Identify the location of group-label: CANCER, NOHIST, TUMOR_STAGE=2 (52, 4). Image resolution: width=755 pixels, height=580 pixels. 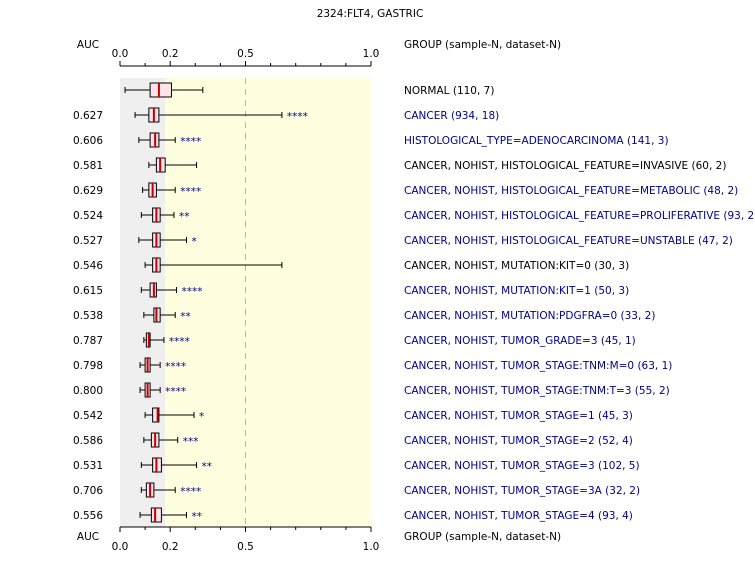
(518, 441).